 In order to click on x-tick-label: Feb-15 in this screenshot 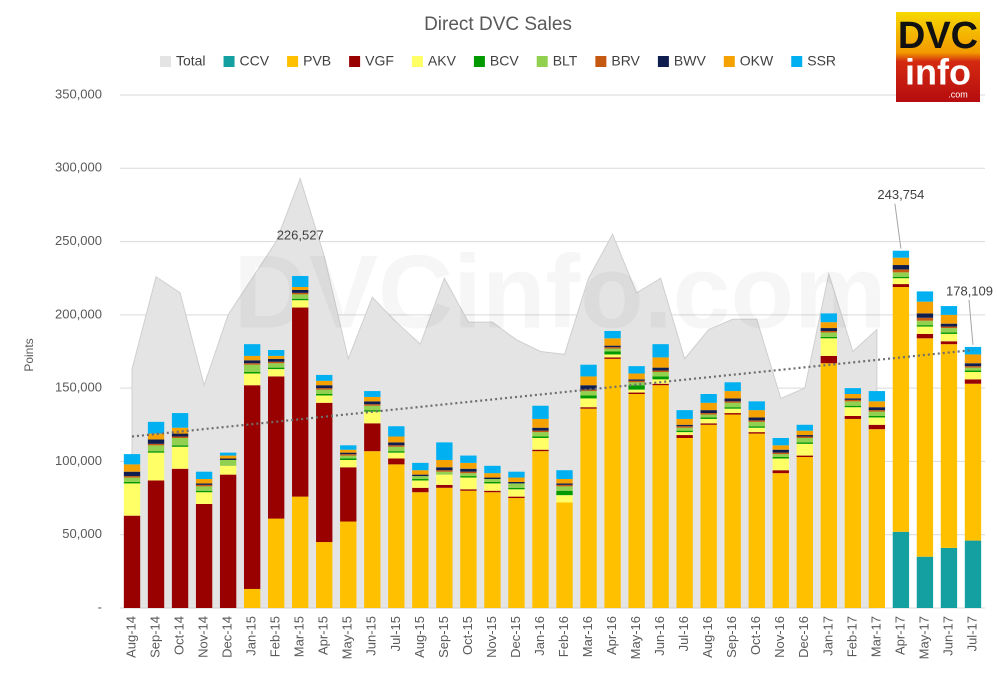, I will do `click(275, 636)`.